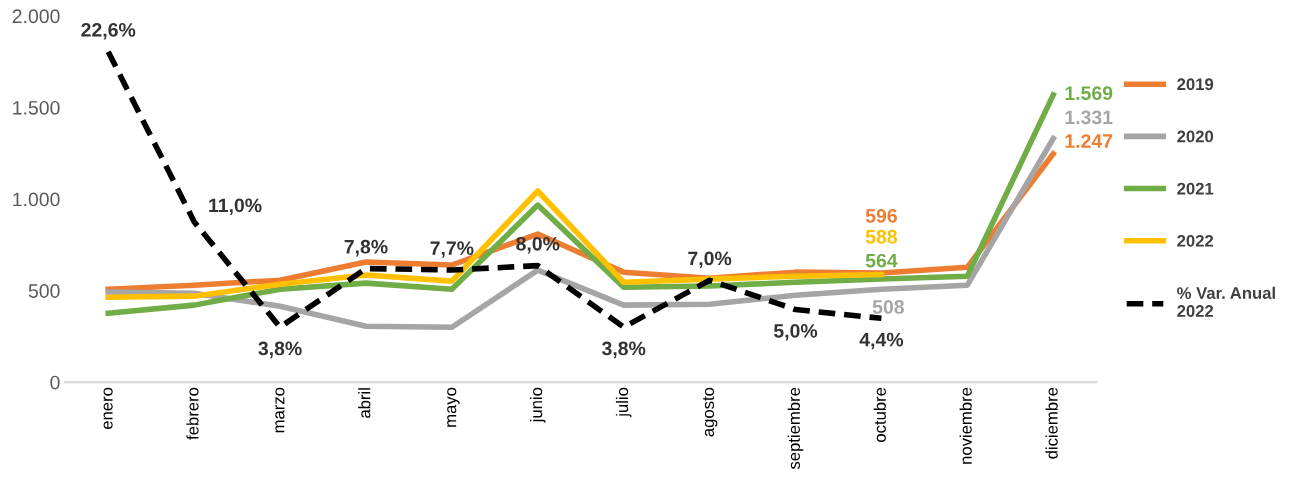 This screenshot has height=482, width=1305. What do you see at coordinates (36, 107) in the screenshot?
I see `y-tick-label: 1.500` at bounding box center [36, 107].